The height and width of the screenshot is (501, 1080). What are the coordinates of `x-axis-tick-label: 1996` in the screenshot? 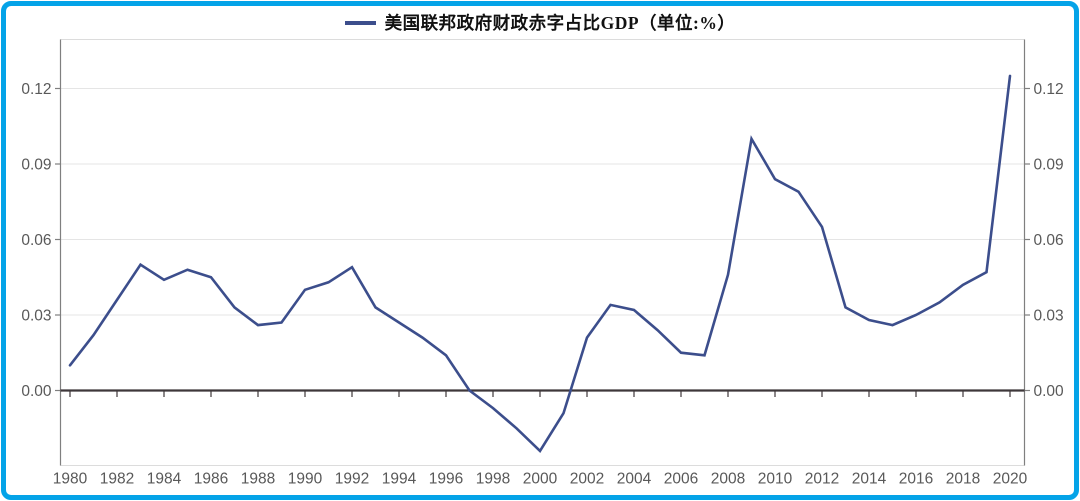 It's located at (446, 479).